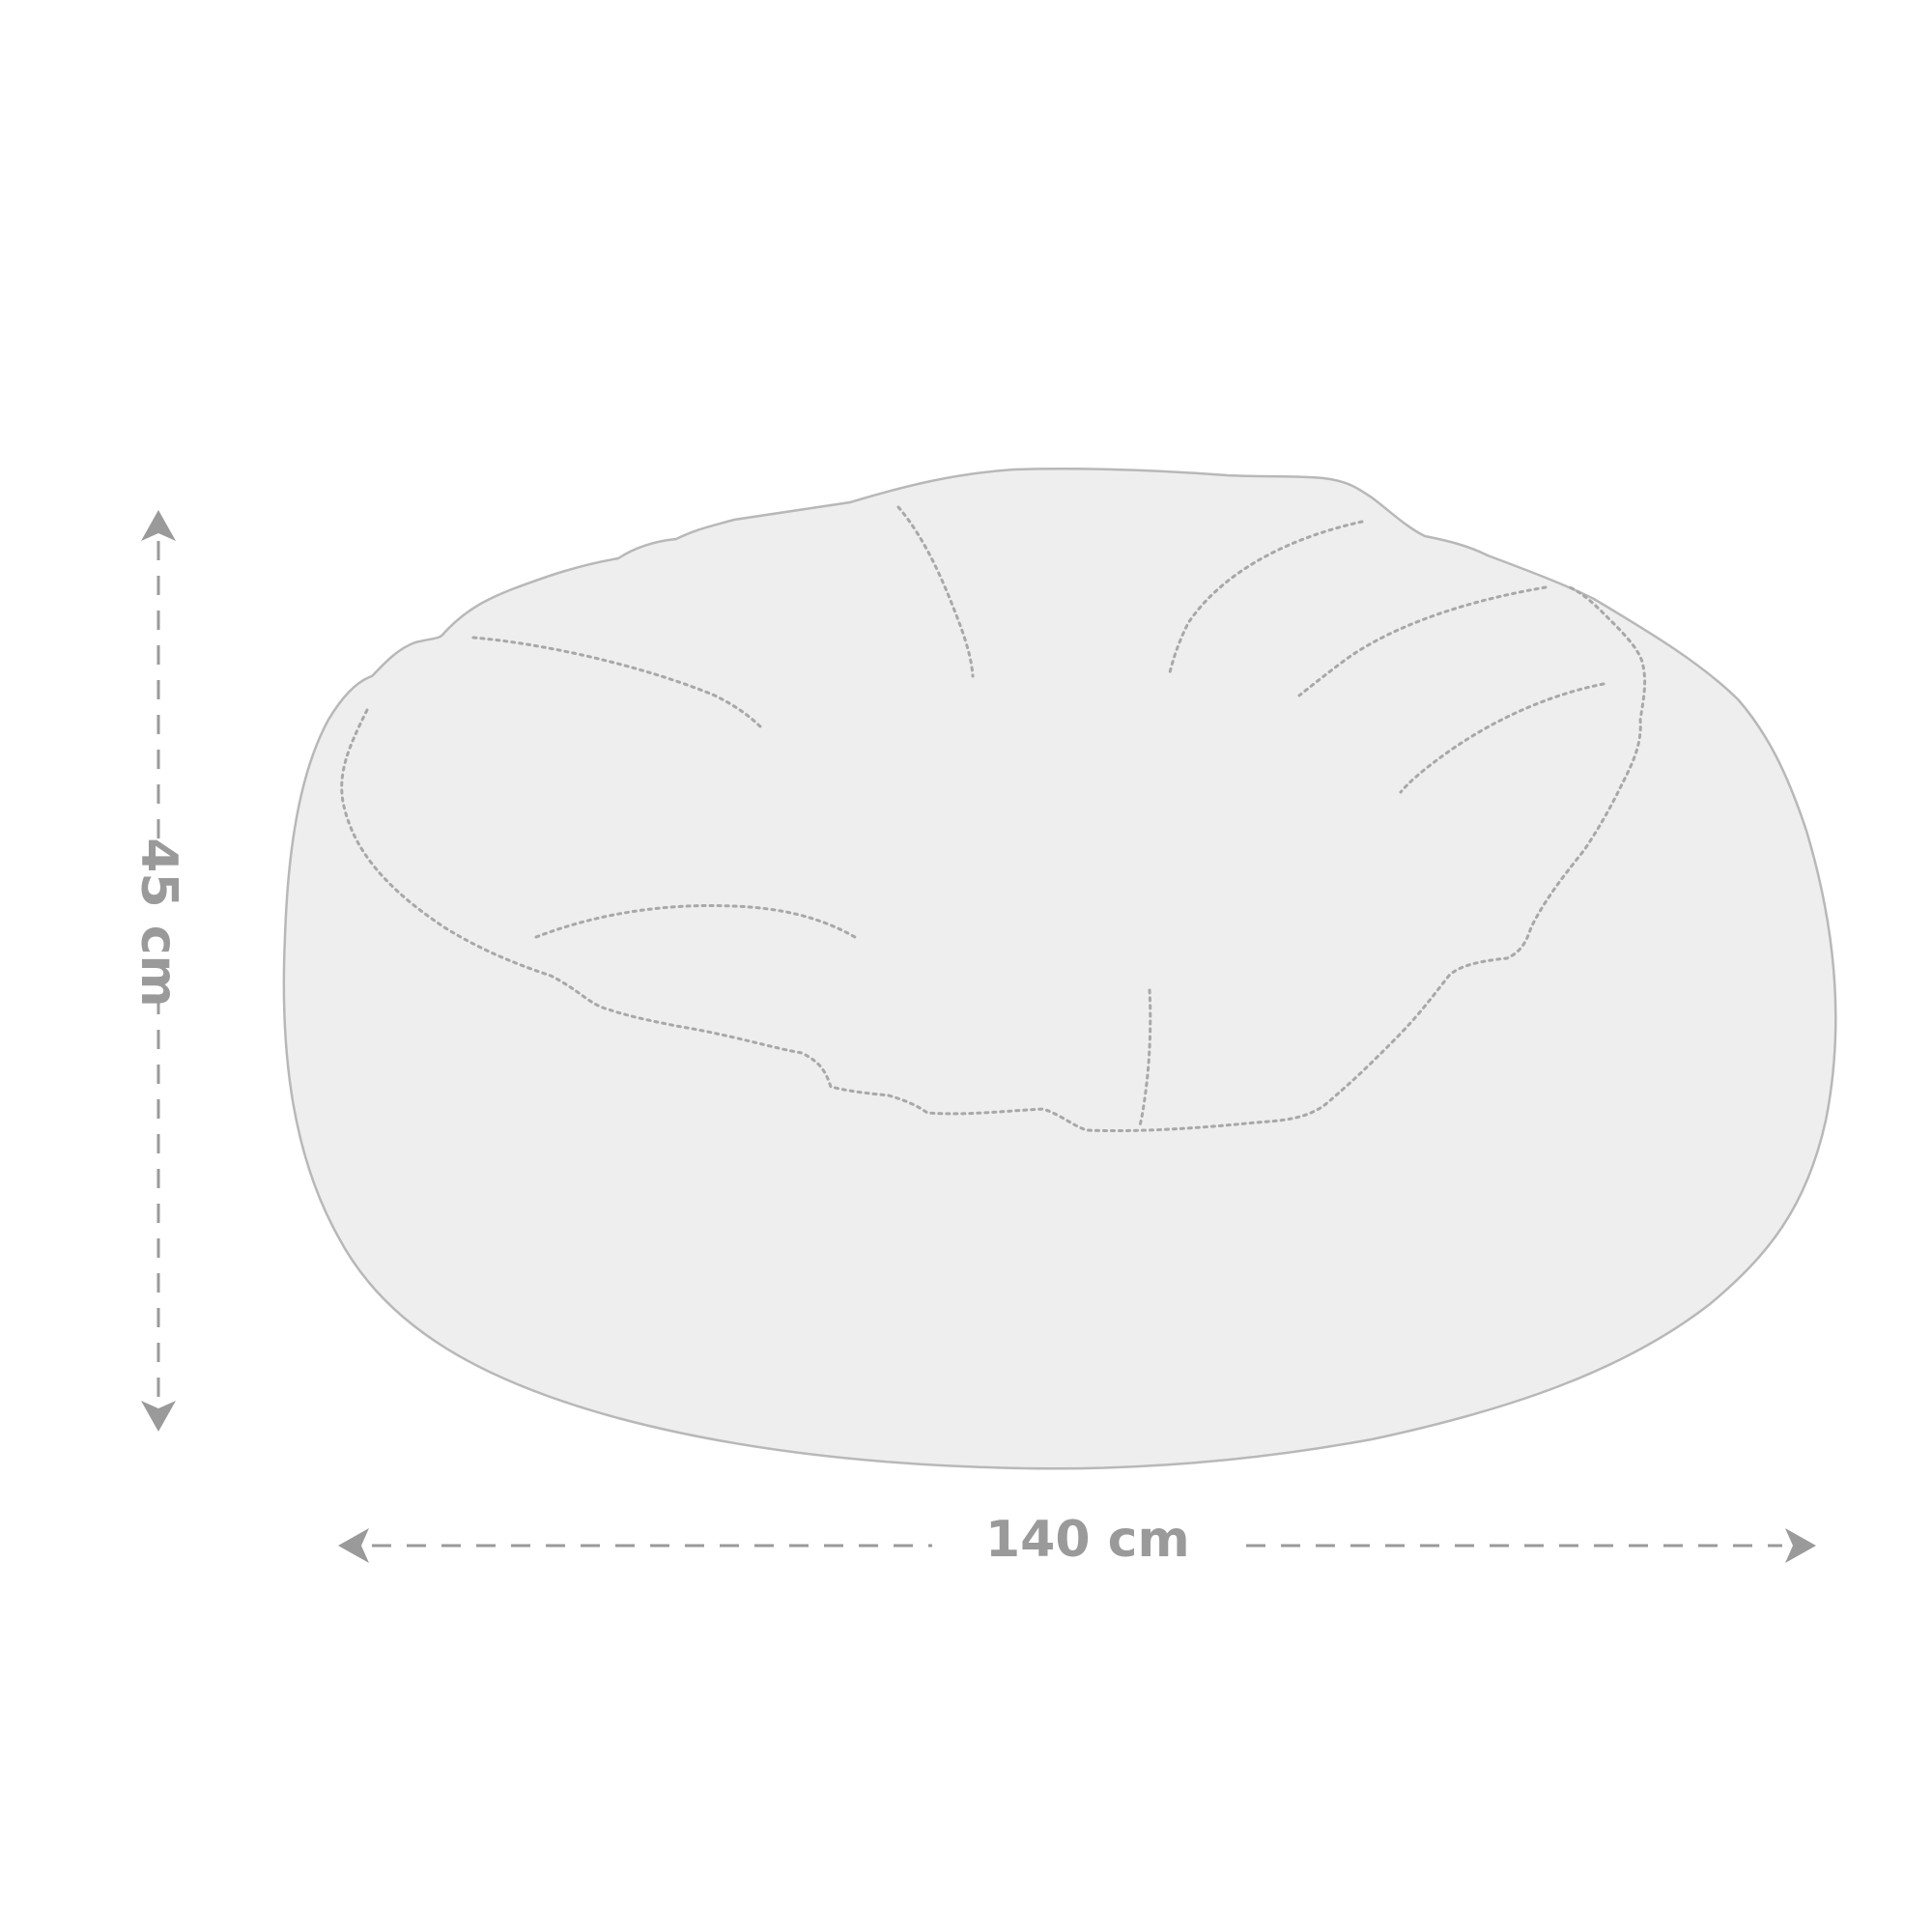 The width and height of the screenshot is (1932, 1932). What do you see at coordinates (158, 923) in the screenshot?
I see `height-label: 45 cm` at bounding box center [158, 923].